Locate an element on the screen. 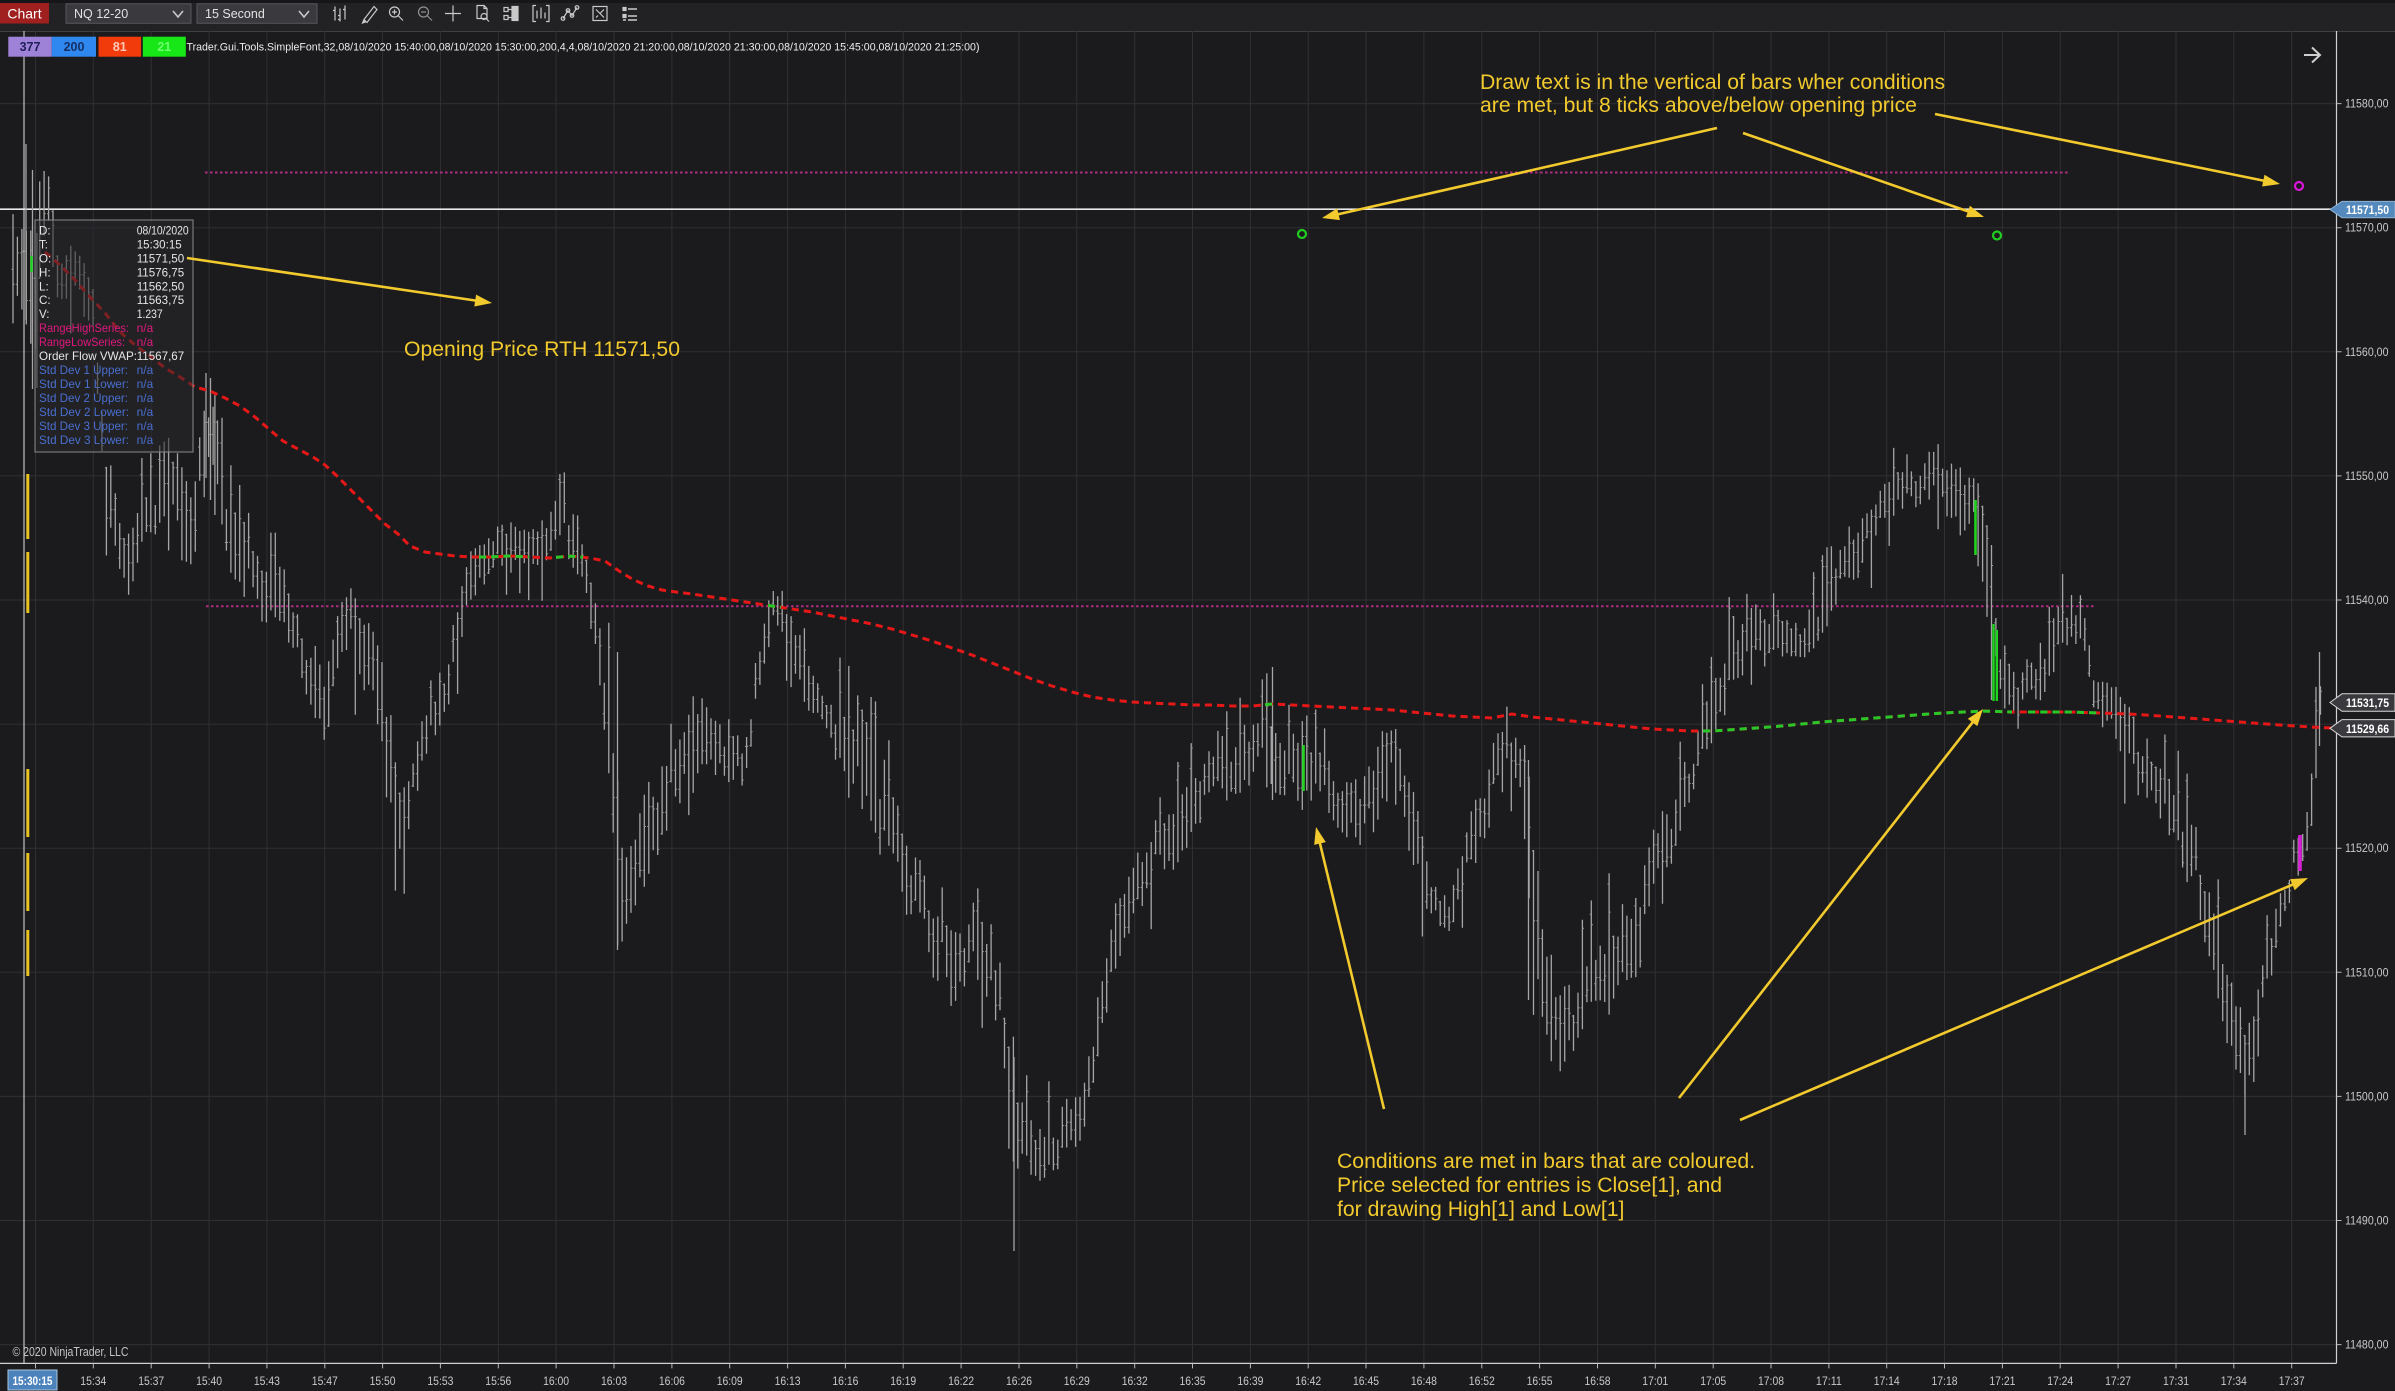  svg-text: 11562,50 is located at coordinates (161, 286).